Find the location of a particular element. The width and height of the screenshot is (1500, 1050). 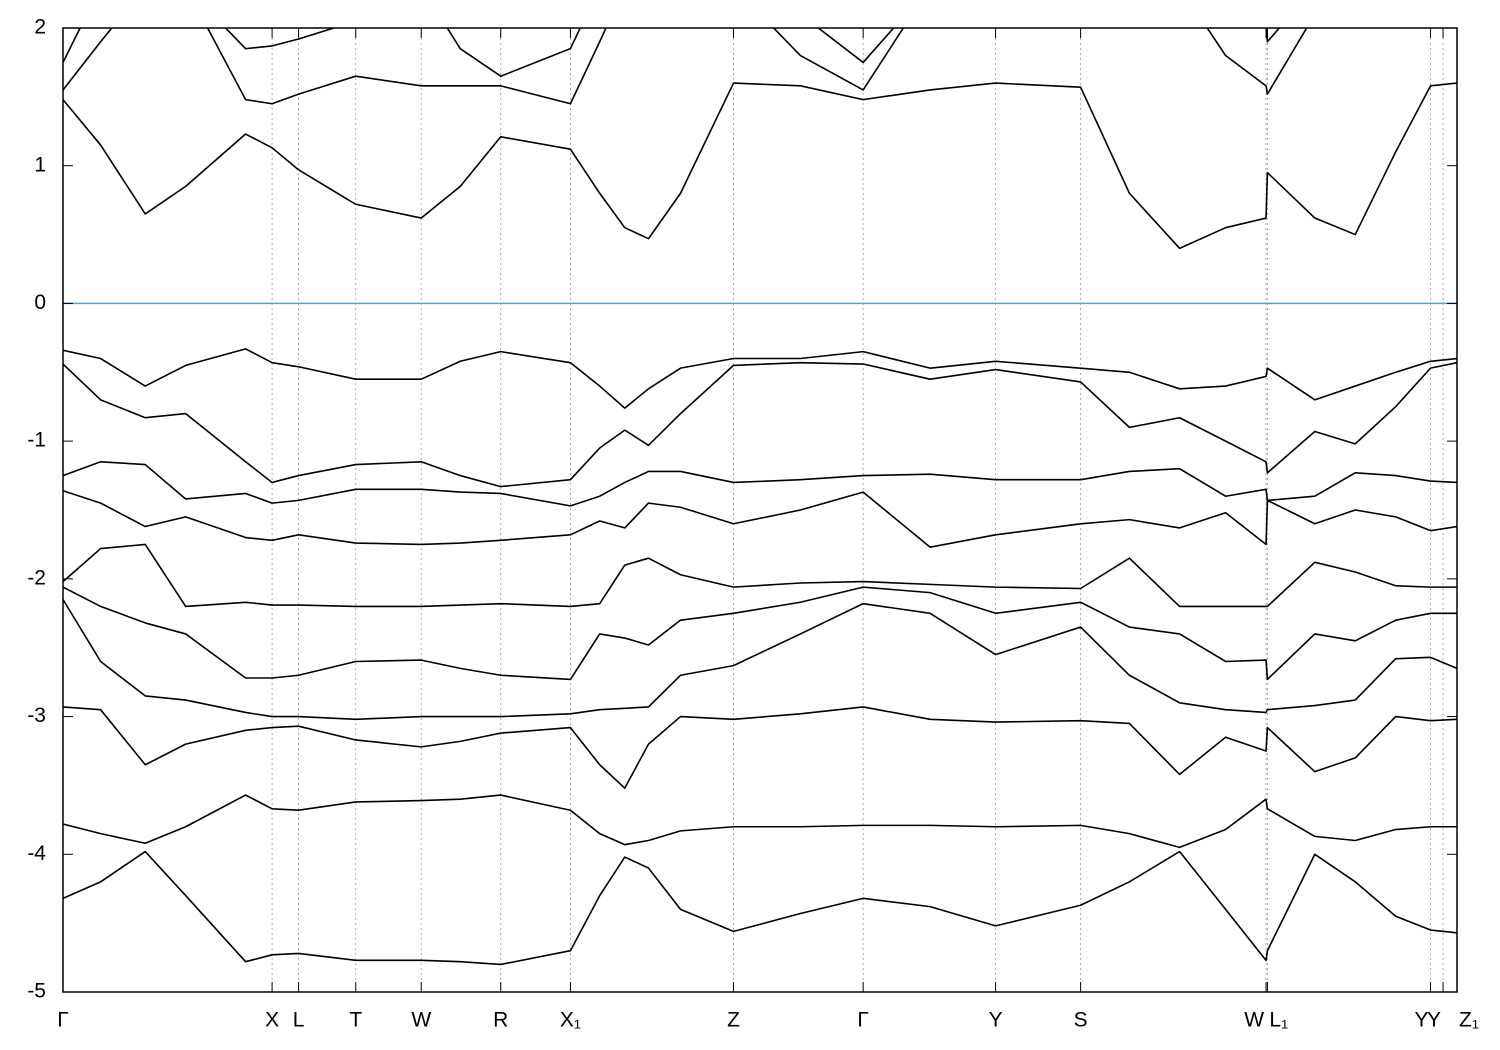

y-tick-label: 0 is located at coordinates (40, 302).